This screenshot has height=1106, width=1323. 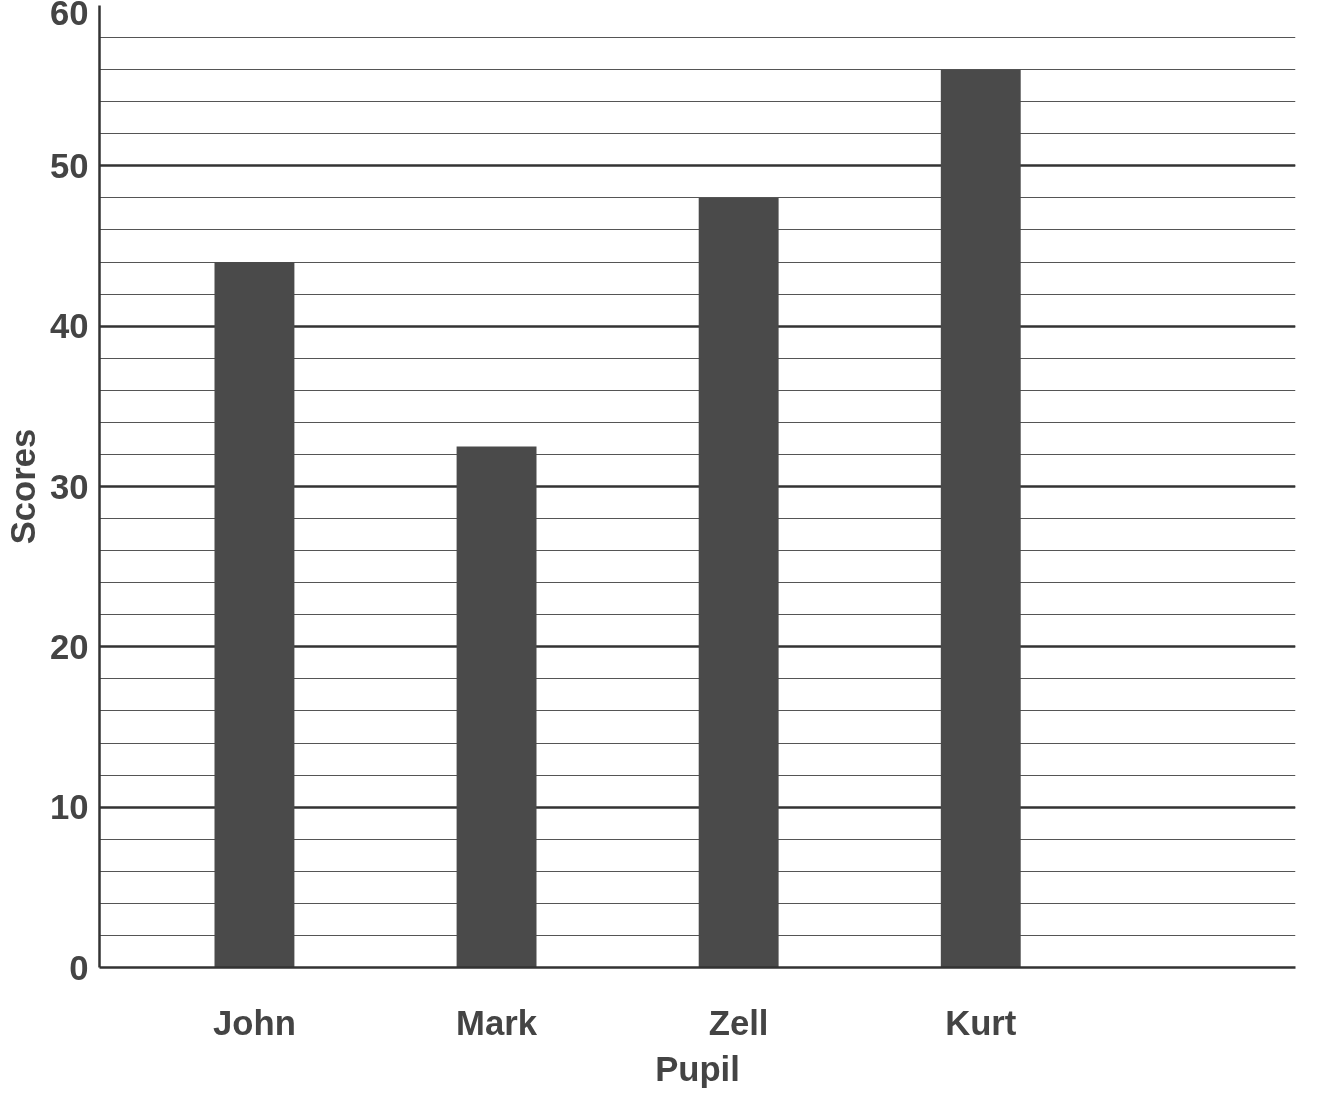 What do you see at coordinates (69, 16) in the screenshot?
I see `y-tick-label: 60` at bounding box center [69, 16].